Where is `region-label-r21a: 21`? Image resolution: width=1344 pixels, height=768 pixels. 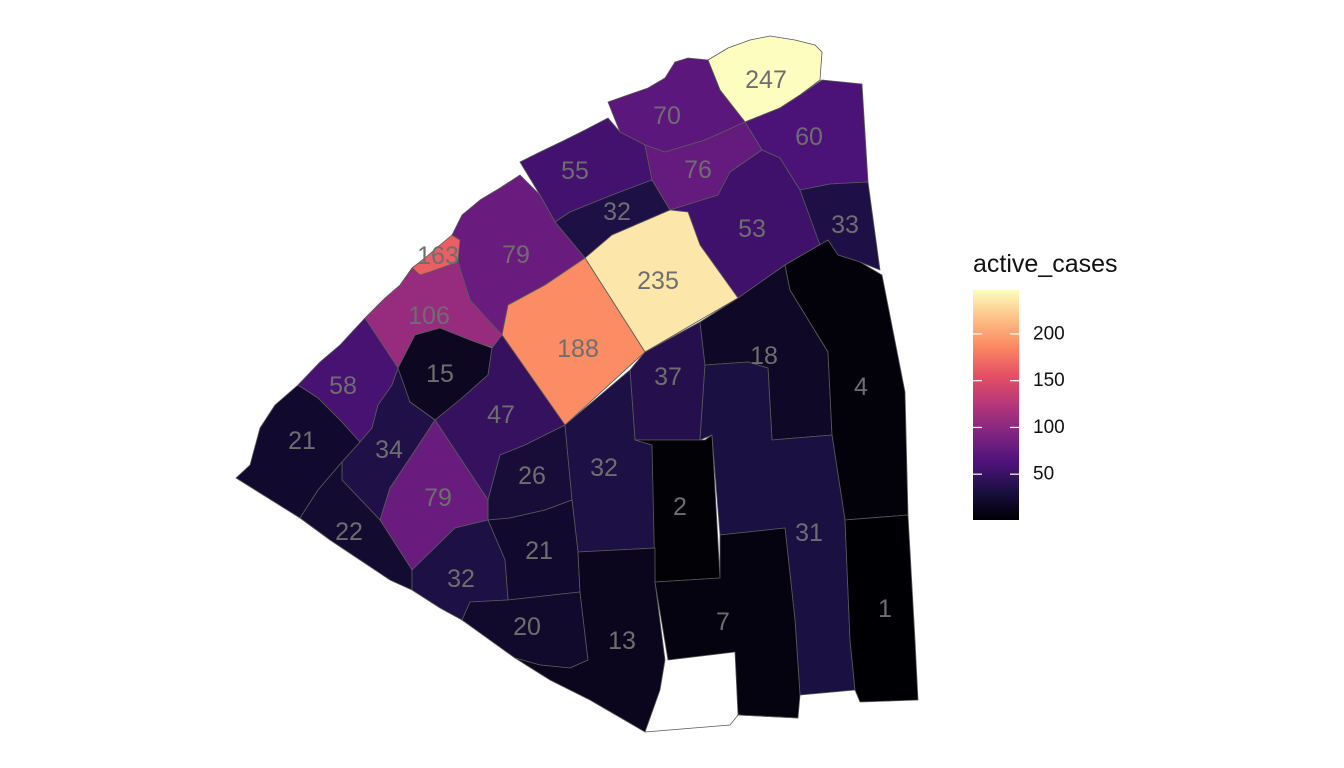 region-label-r21a: 21 is located at coordinates (302, 441).